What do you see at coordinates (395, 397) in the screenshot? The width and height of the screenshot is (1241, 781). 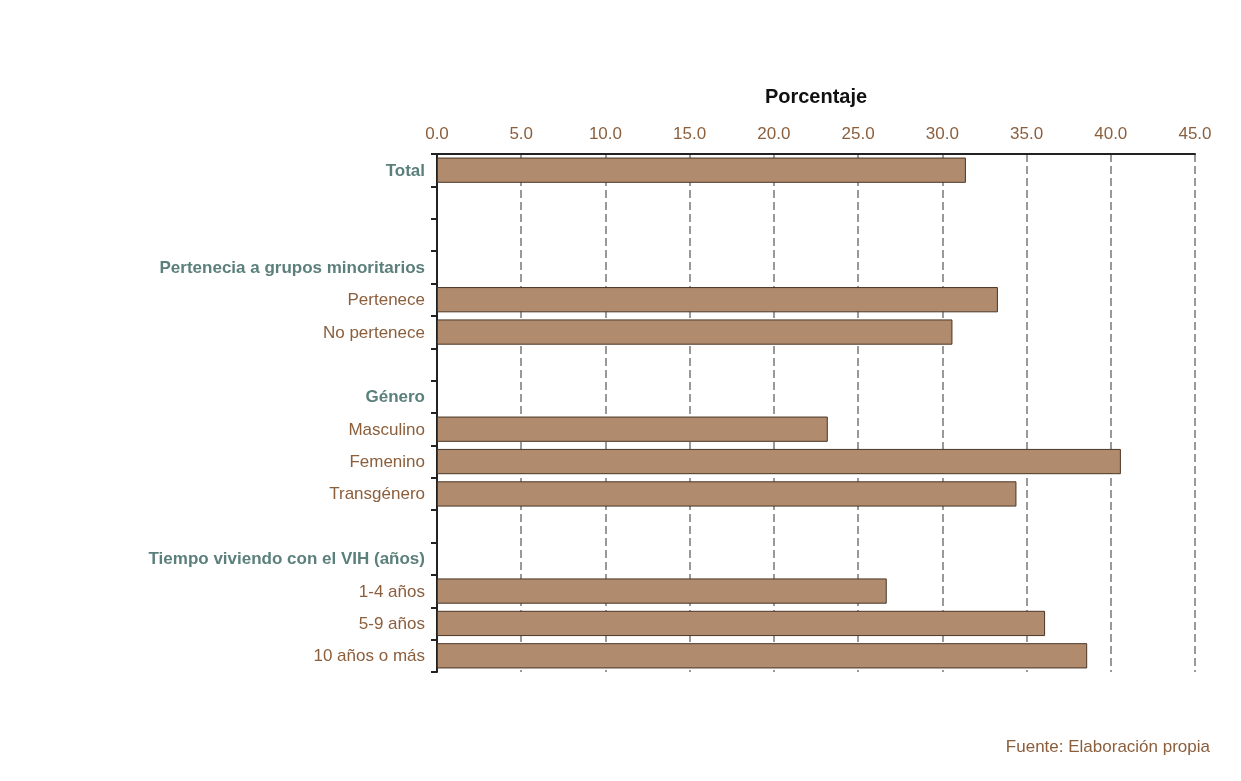 I see `y-tick-label: Género` at bounding box center [395, 397].